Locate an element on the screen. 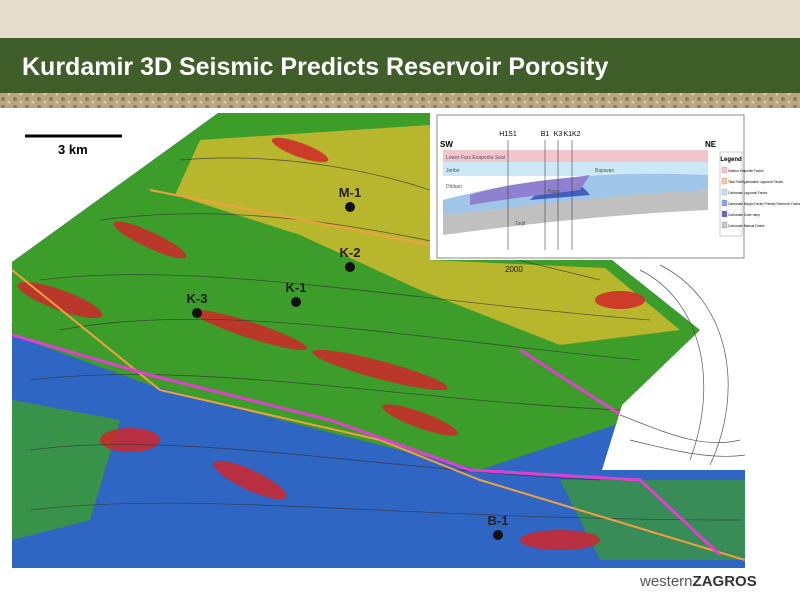 This screenshot has width=800, height=605. legend-title: Legend is located at coordinates (731, 160).